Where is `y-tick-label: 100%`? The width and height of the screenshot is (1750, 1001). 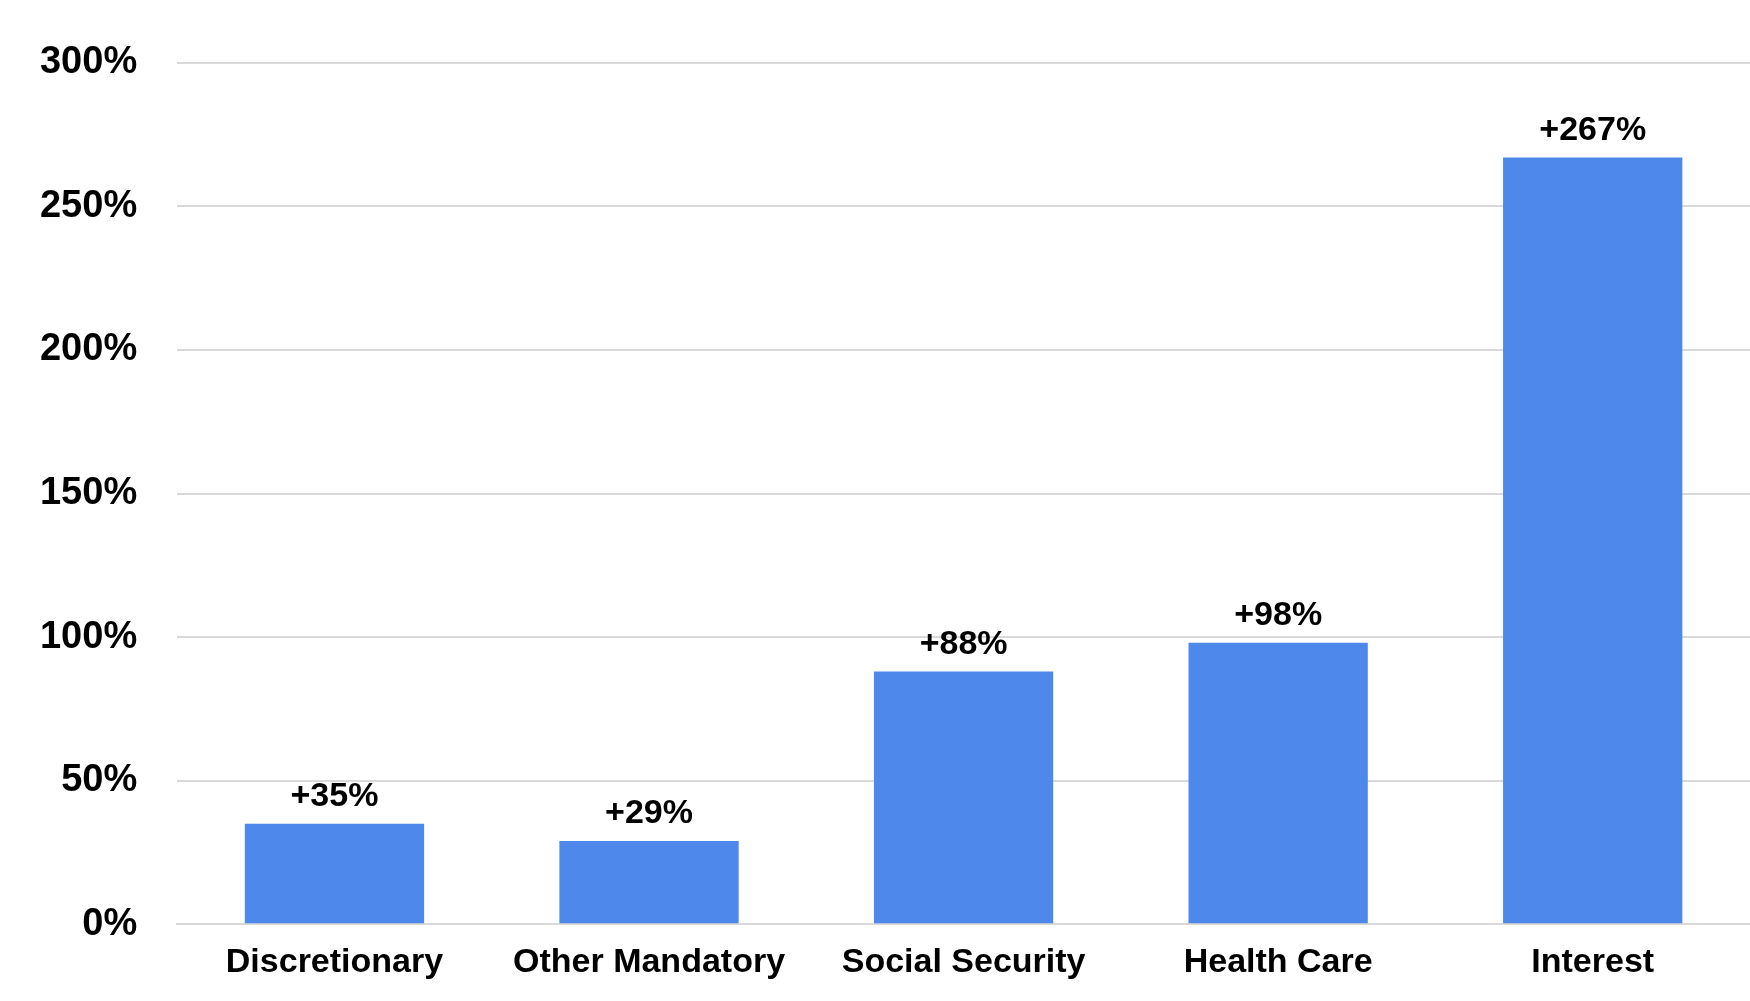
y-tick-label: 100% is located at coordinates (88, 634).